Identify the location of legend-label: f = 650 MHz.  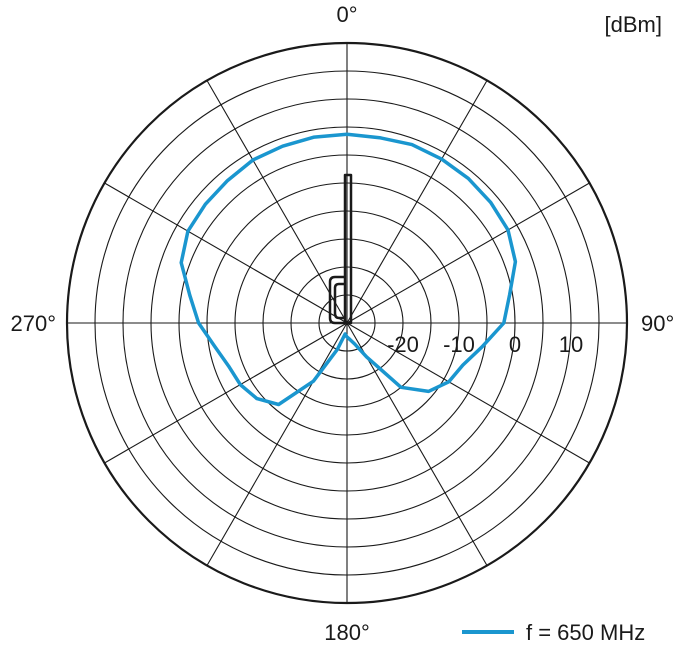
(585, 632).